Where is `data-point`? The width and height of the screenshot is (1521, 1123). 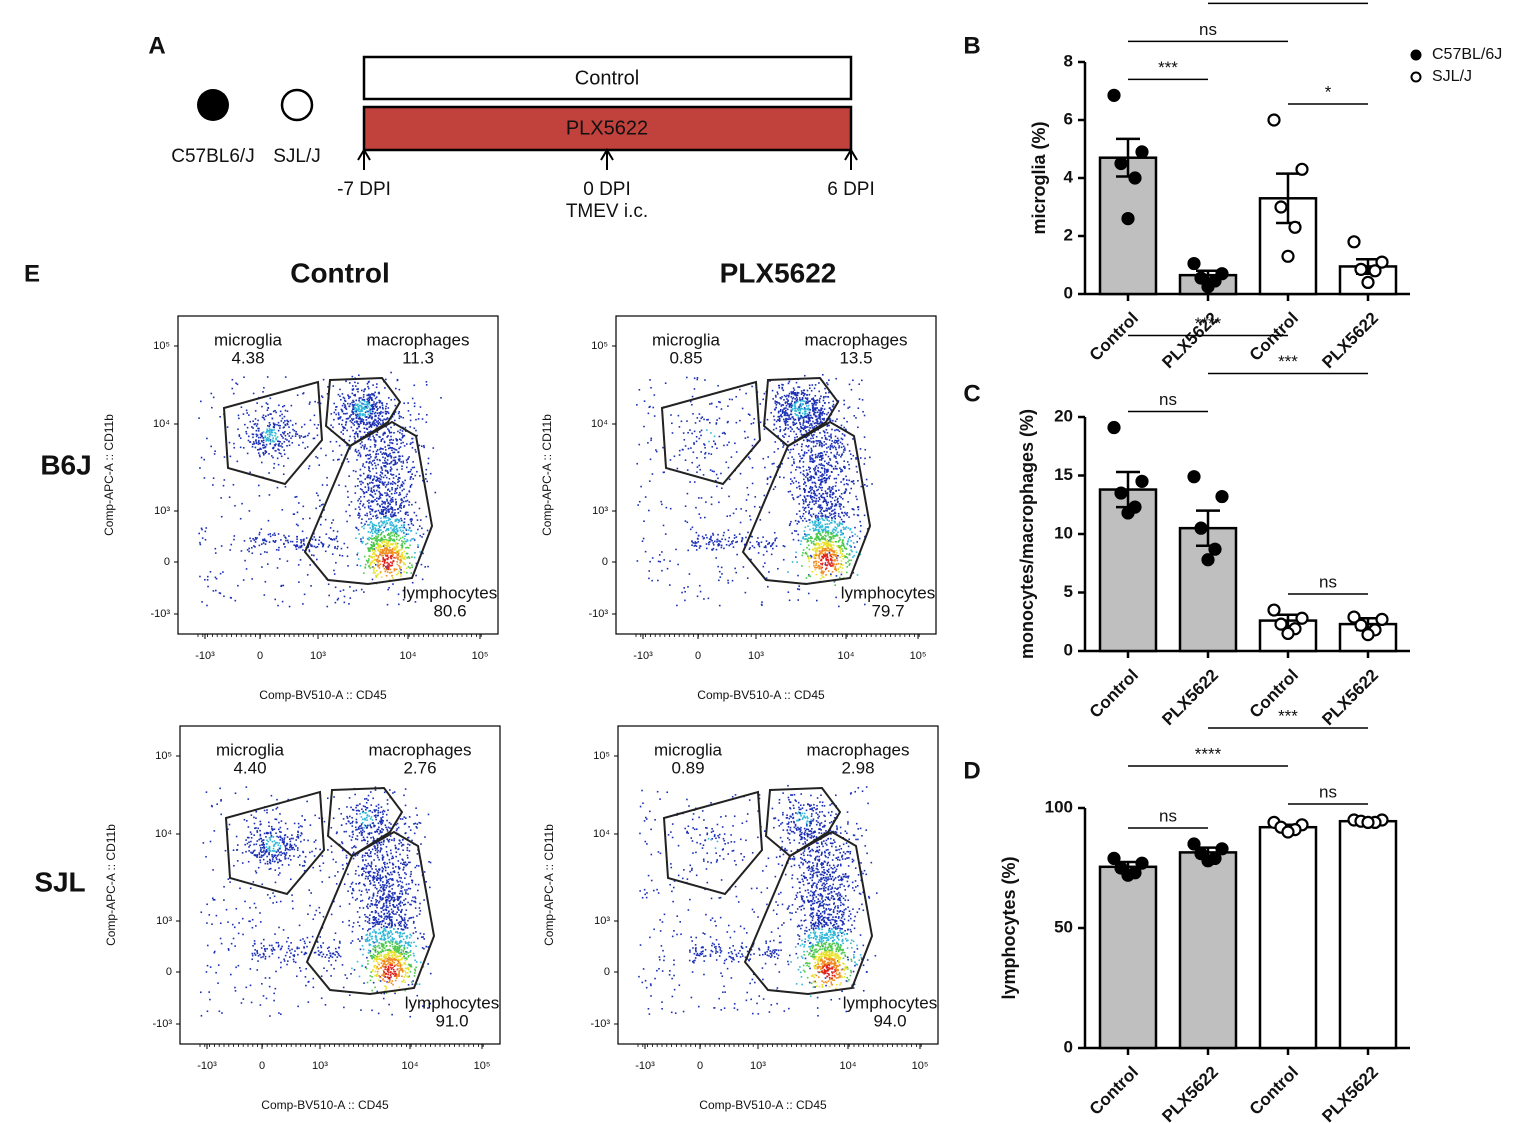 data-point is located at coordinates (1382, 619).